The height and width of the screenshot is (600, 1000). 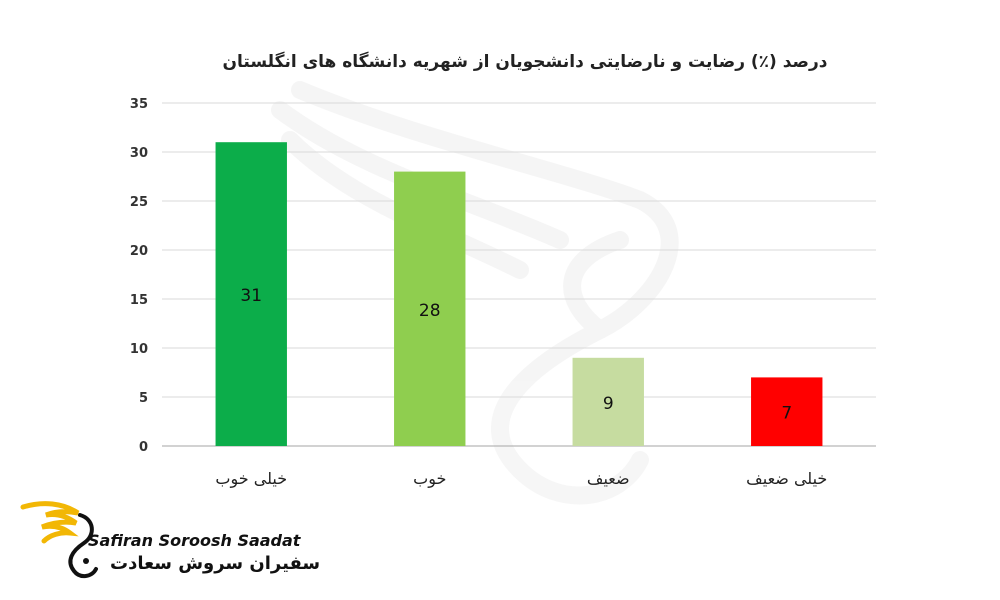 I want to click on y-tick-label: 30, so click(x=139, y=153).